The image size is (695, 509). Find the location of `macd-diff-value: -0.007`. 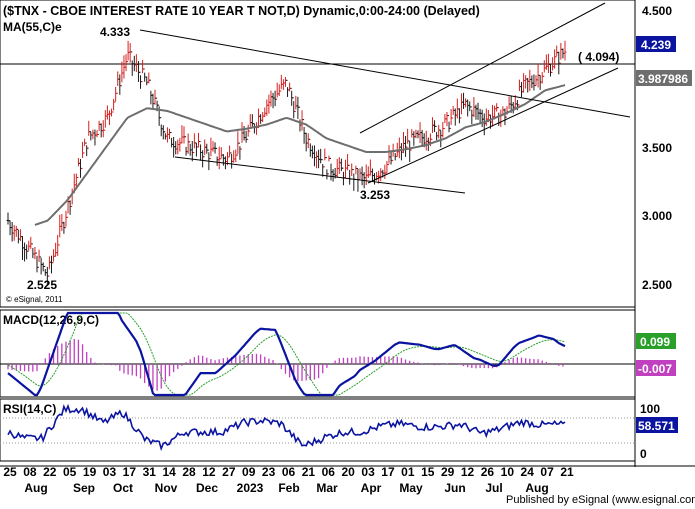

macd-diff-value: -0.007 is located at coordinates (655, 369).